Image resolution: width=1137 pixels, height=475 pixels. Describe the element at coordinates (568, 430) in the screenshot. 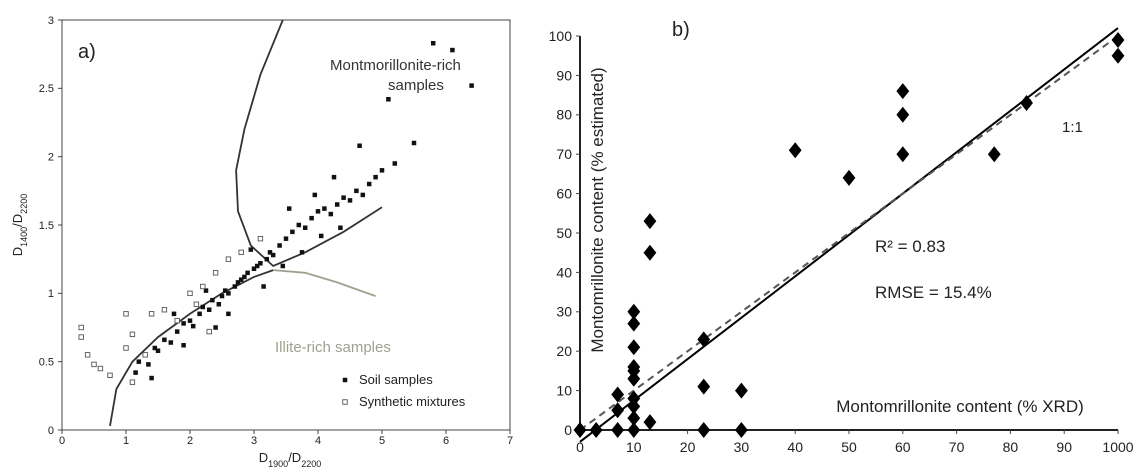

I see `y-tick-label: 0` at that location.